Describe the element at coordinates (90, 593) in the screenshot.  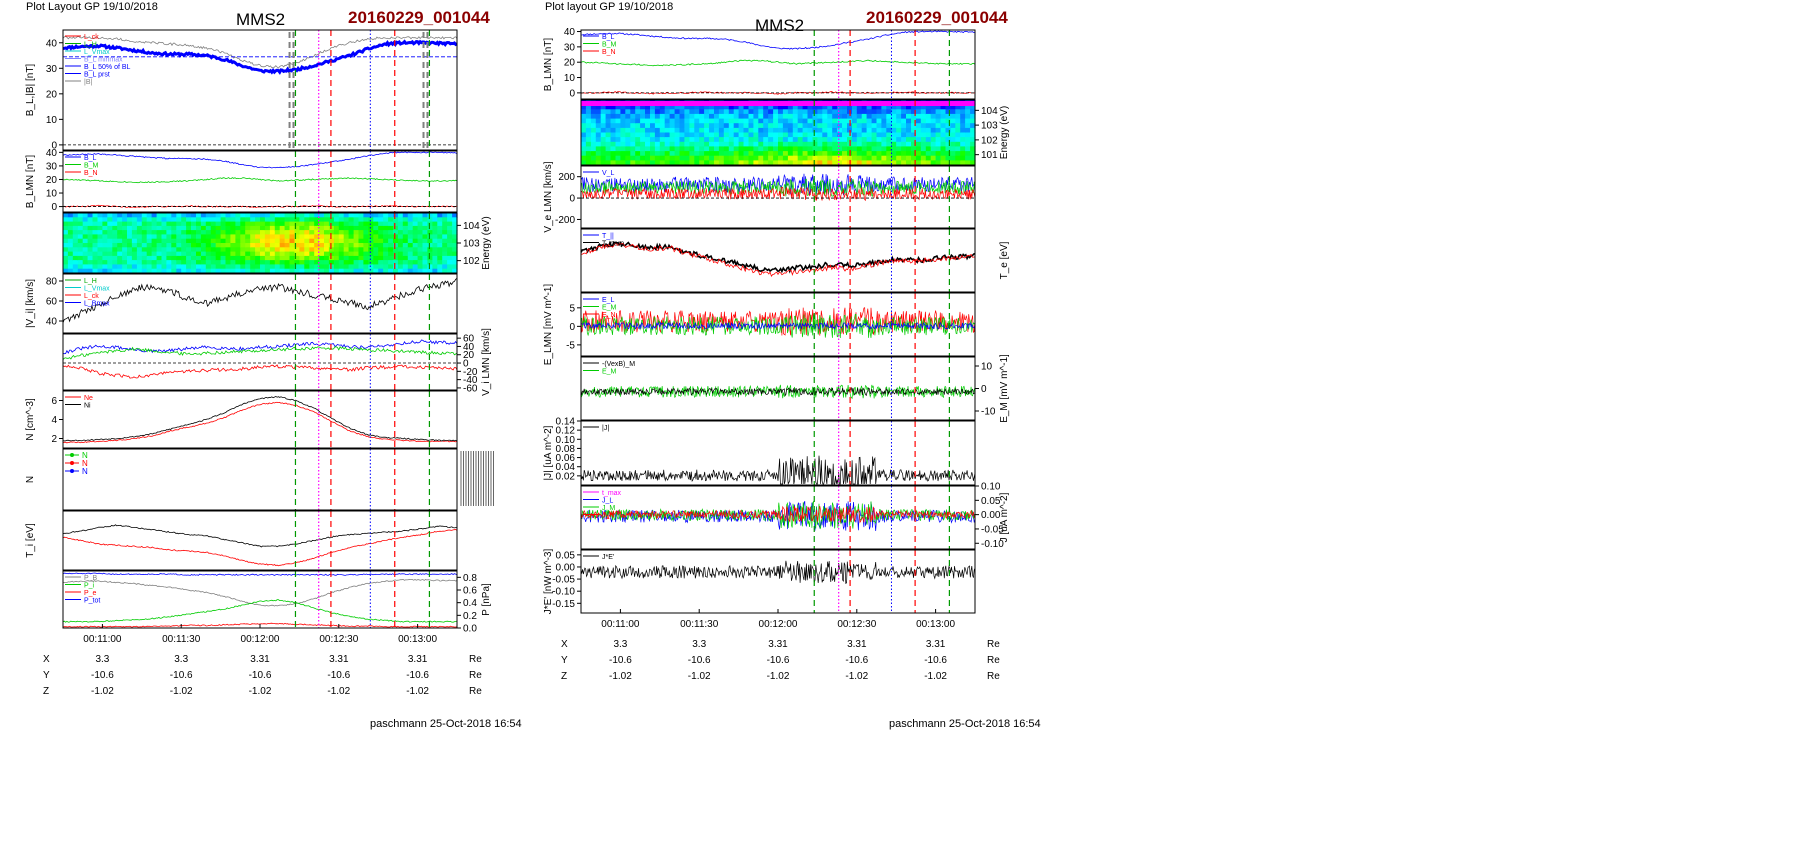
I see `legend-label: P_e` at that location.